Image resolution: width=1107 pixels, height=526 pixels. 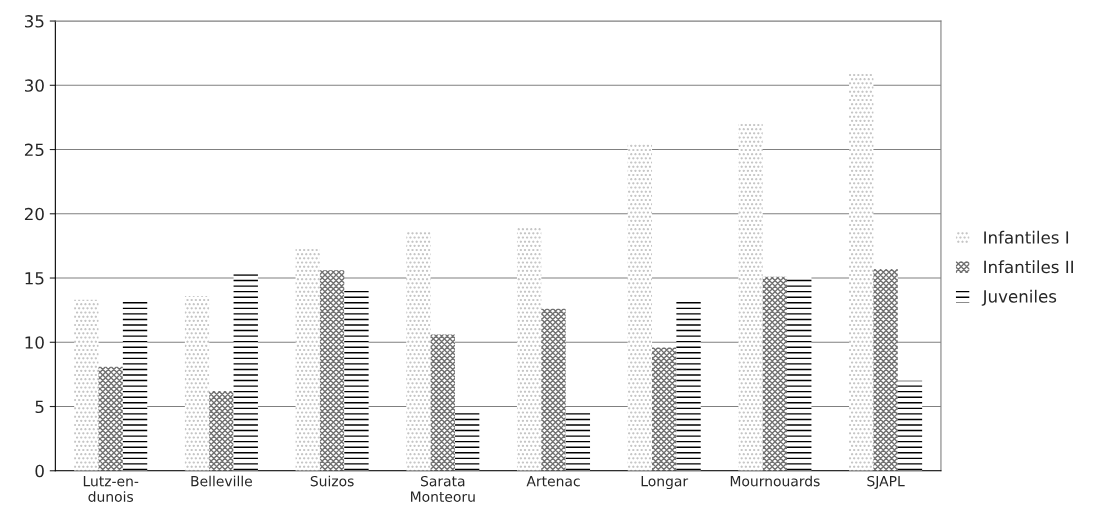 What do you see at coordinates (111, 489) in the screenshot?
I see `x-tick-label: Lutz-en- dunois` at bounding box center [111, 489].